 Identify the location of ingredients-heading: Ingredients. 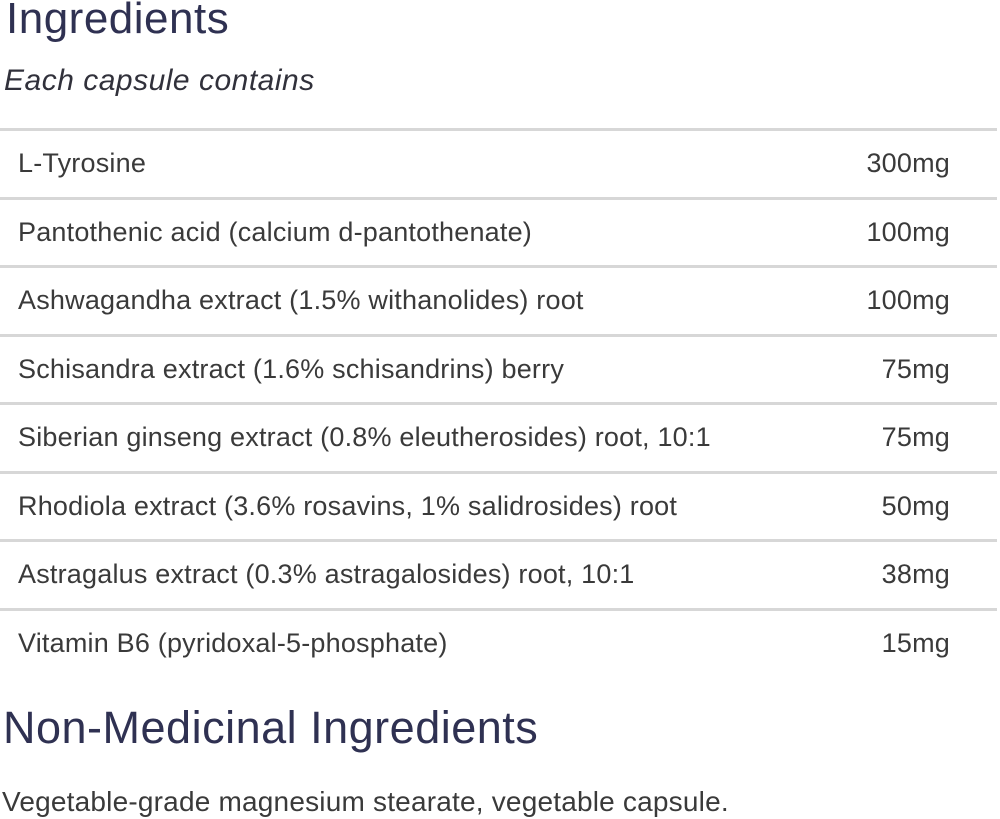
(118, 21).